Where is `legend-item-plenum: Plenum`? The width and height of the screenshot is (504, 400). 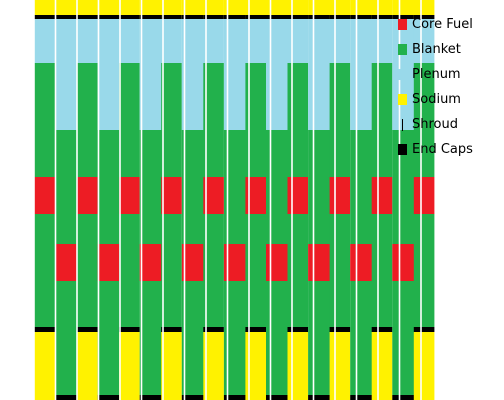
legend-item-plenum: Plenum is located at coordinates (450, 74).